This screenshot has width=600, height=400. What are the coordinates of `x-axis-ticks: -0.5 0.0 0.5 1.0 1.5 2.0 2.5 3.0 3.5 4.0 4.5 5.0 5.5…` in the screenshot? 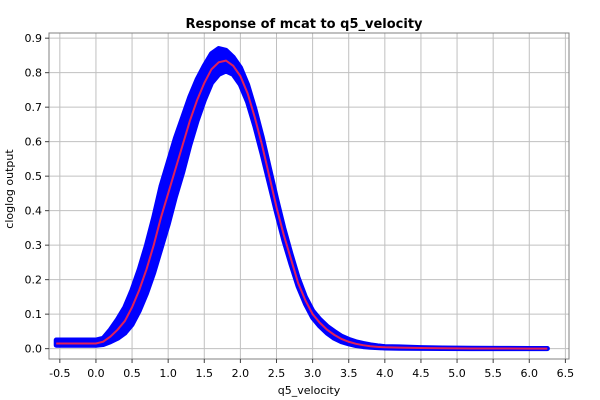 It's located at (311, 369).